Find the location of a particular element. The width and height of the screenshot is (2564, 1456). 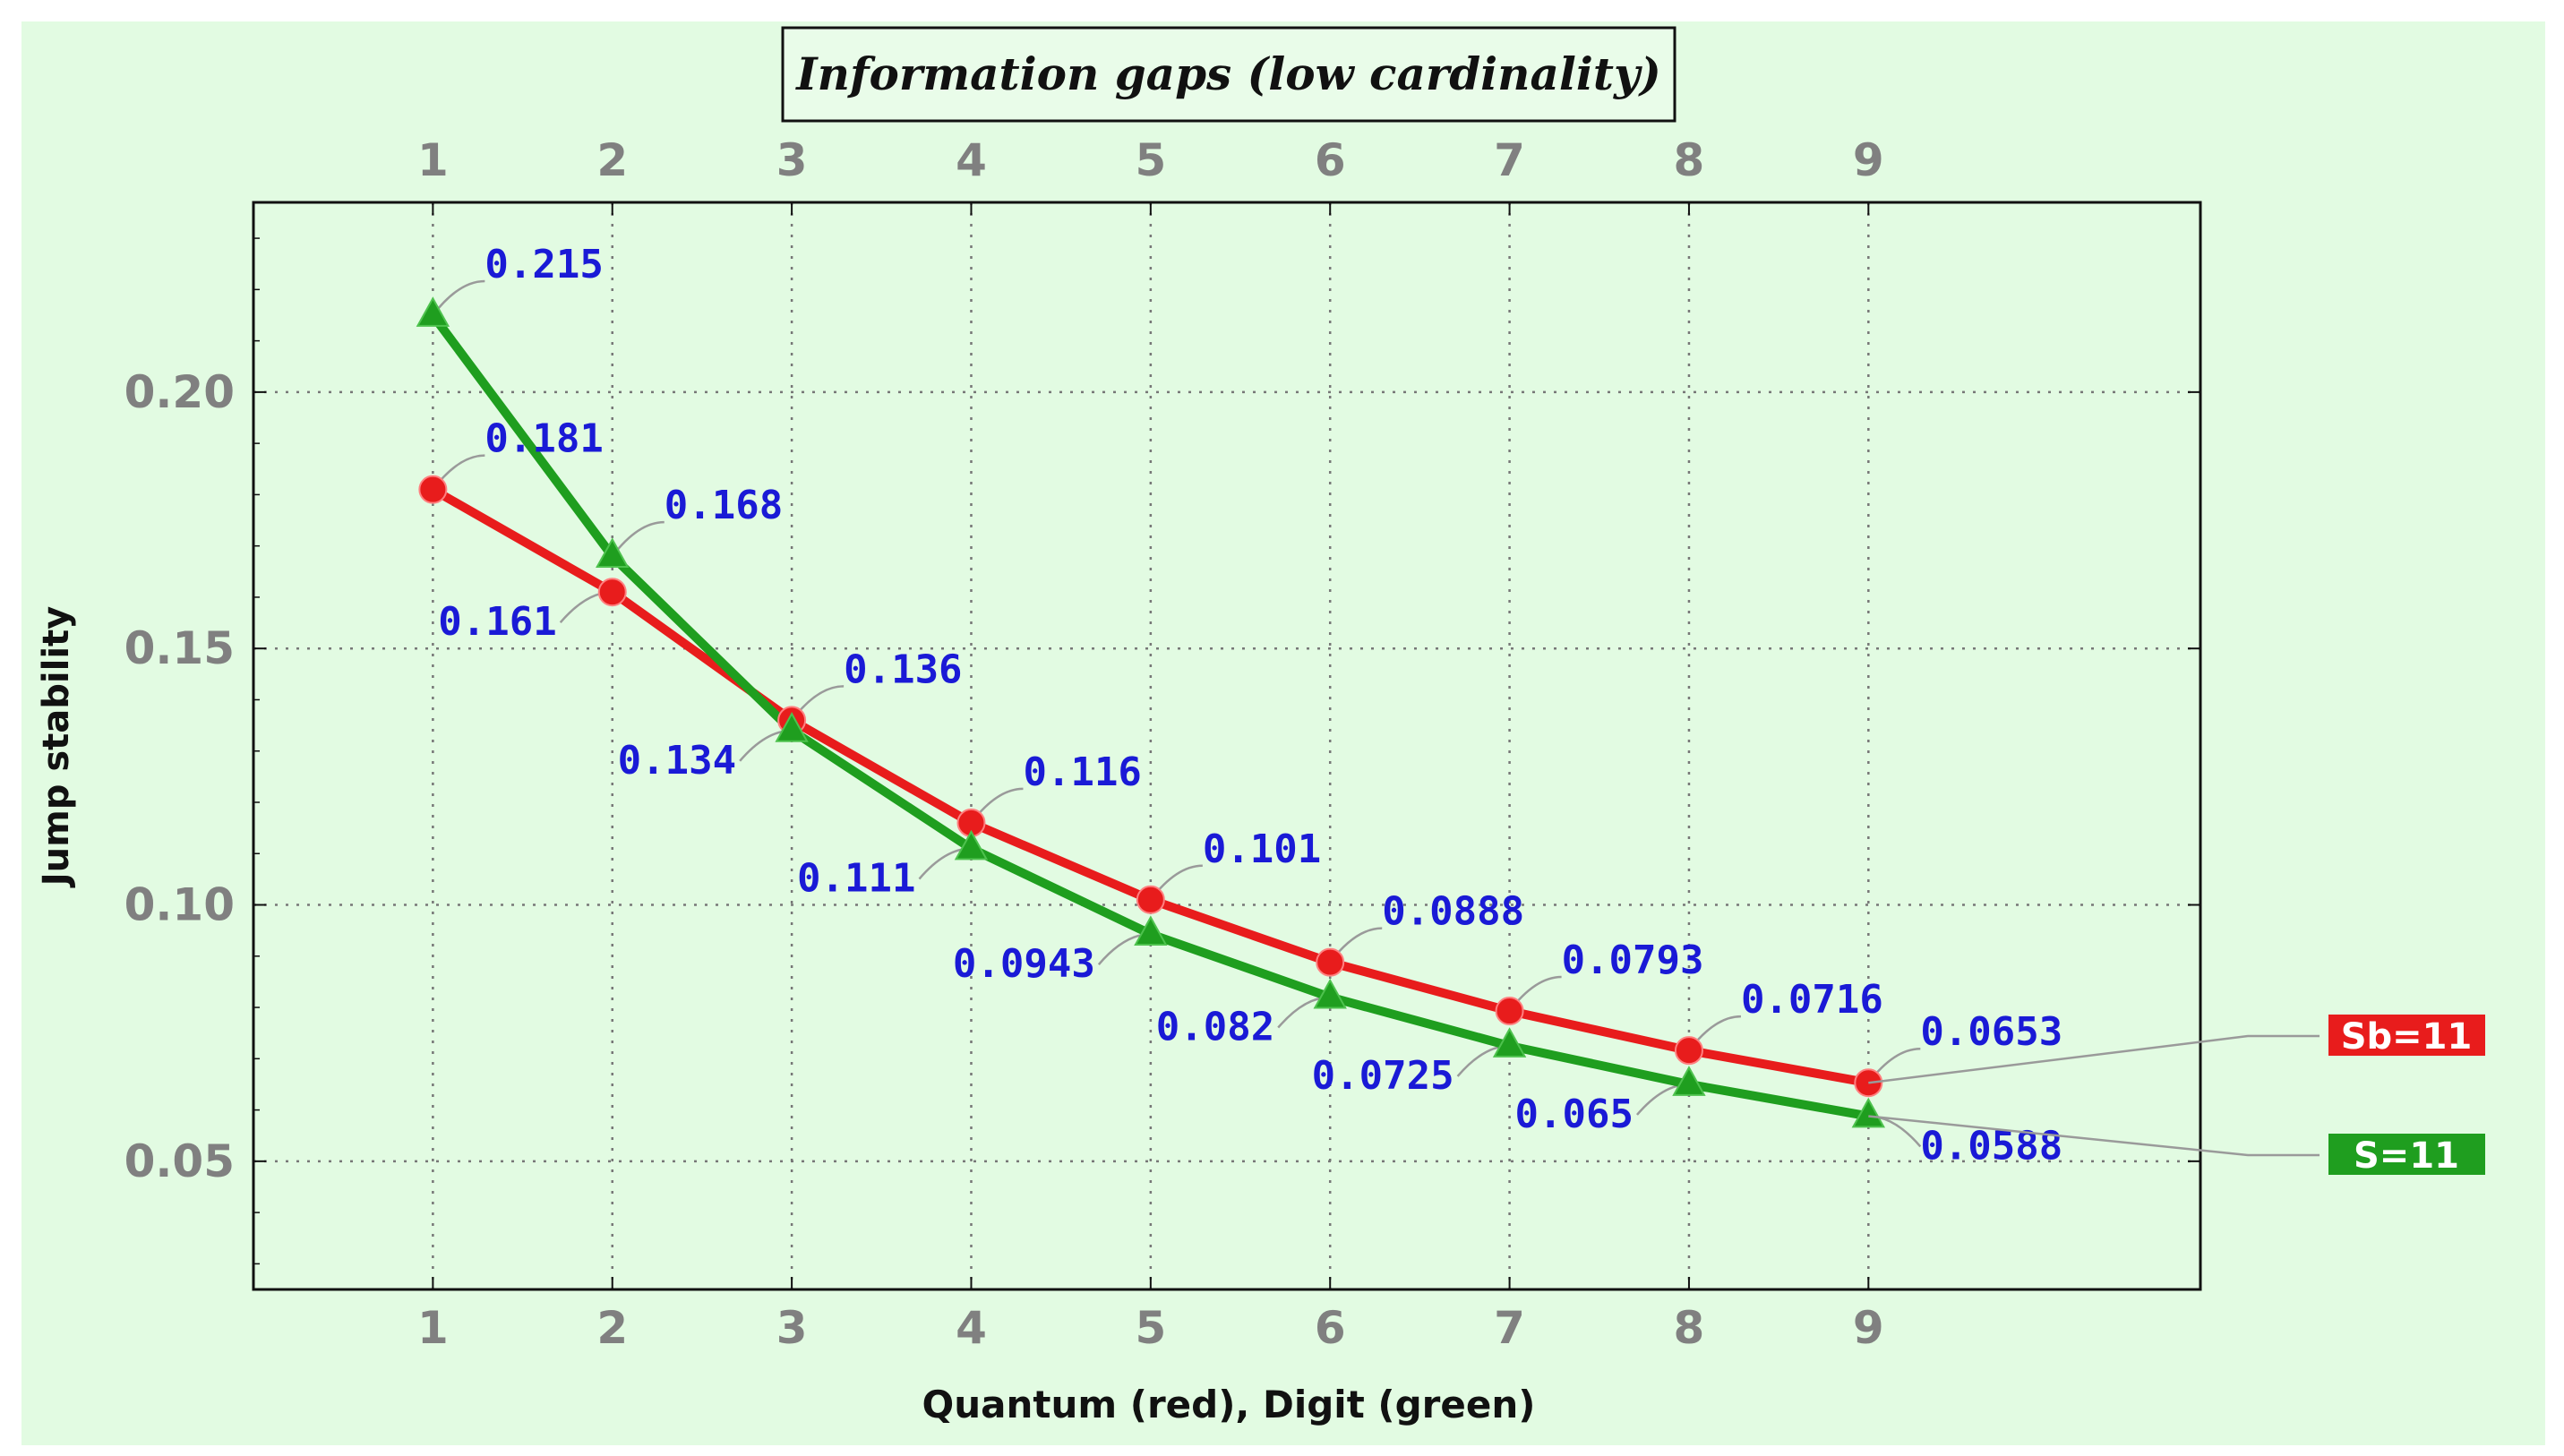

digit-data-label: 0.0725 is located at coordinates (1383, 1076).